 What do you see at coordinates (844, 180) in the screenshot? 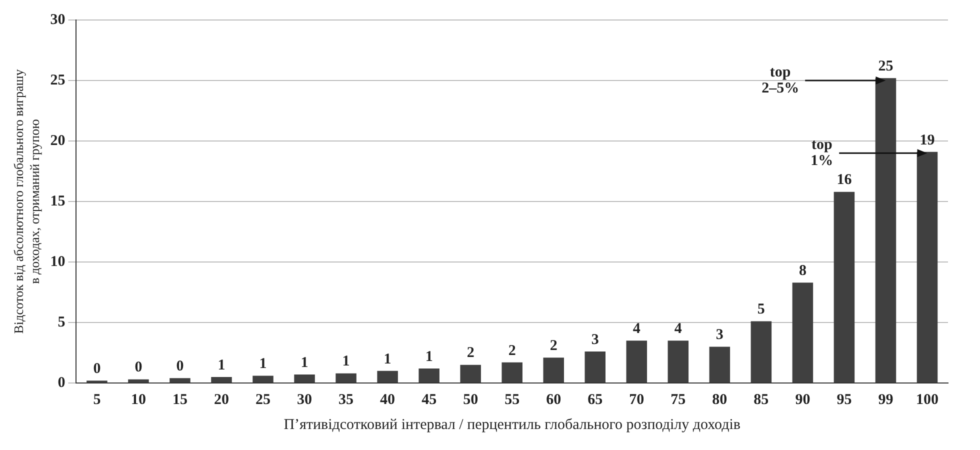
I see `data-label: 16` at bounding box center [844, 180].